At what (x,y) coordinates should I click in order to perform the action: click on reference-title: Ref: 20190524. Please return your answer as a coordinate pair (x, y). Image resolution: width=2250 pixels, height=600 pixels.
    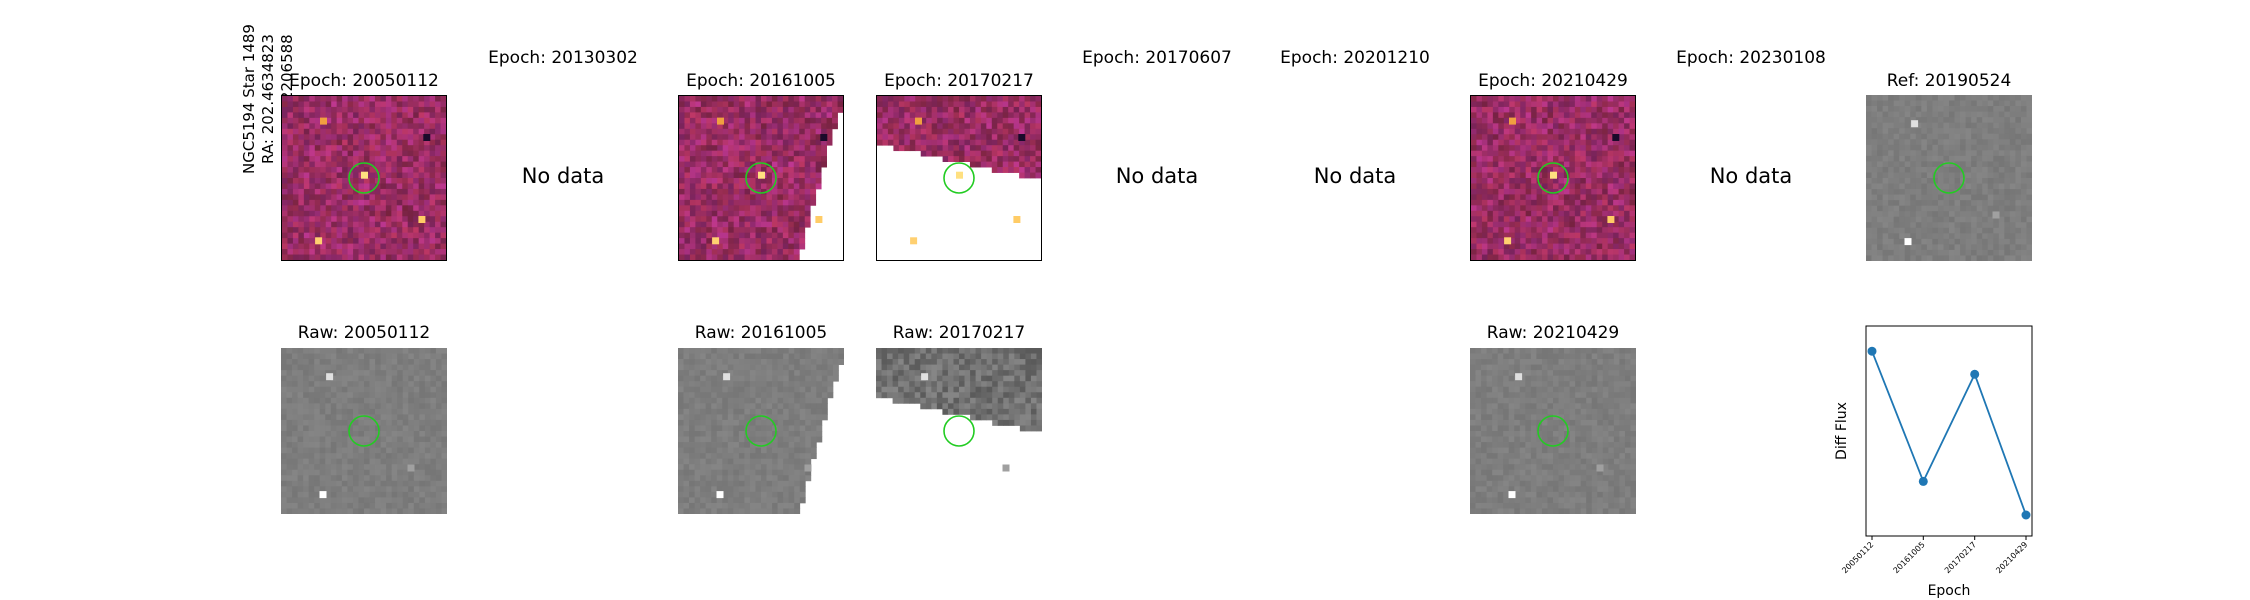
    Looking at the image, I should click on (1949, 81).